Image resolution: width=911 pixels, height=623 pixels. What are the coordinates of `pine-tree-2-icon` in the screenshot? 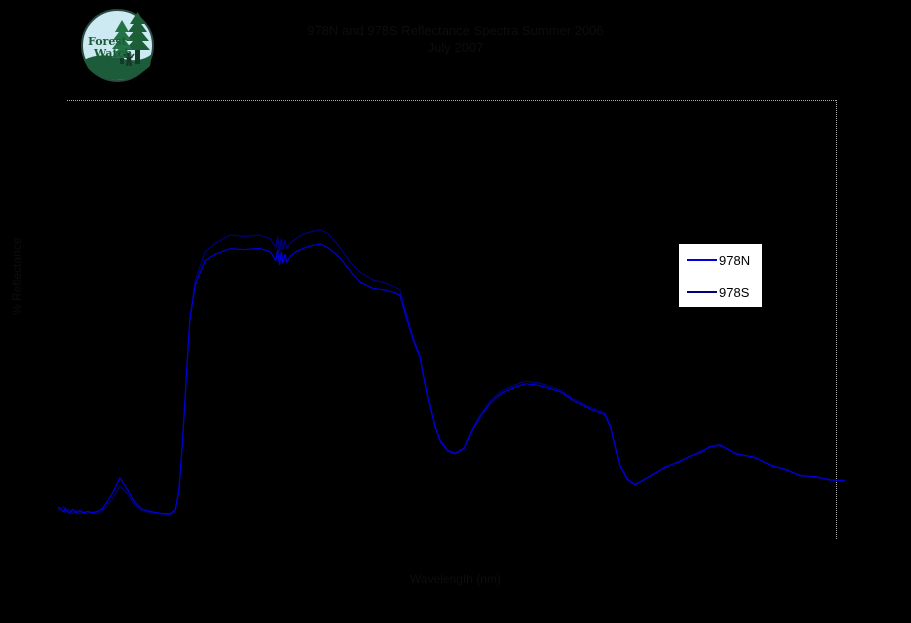 It's located at (122, 42).